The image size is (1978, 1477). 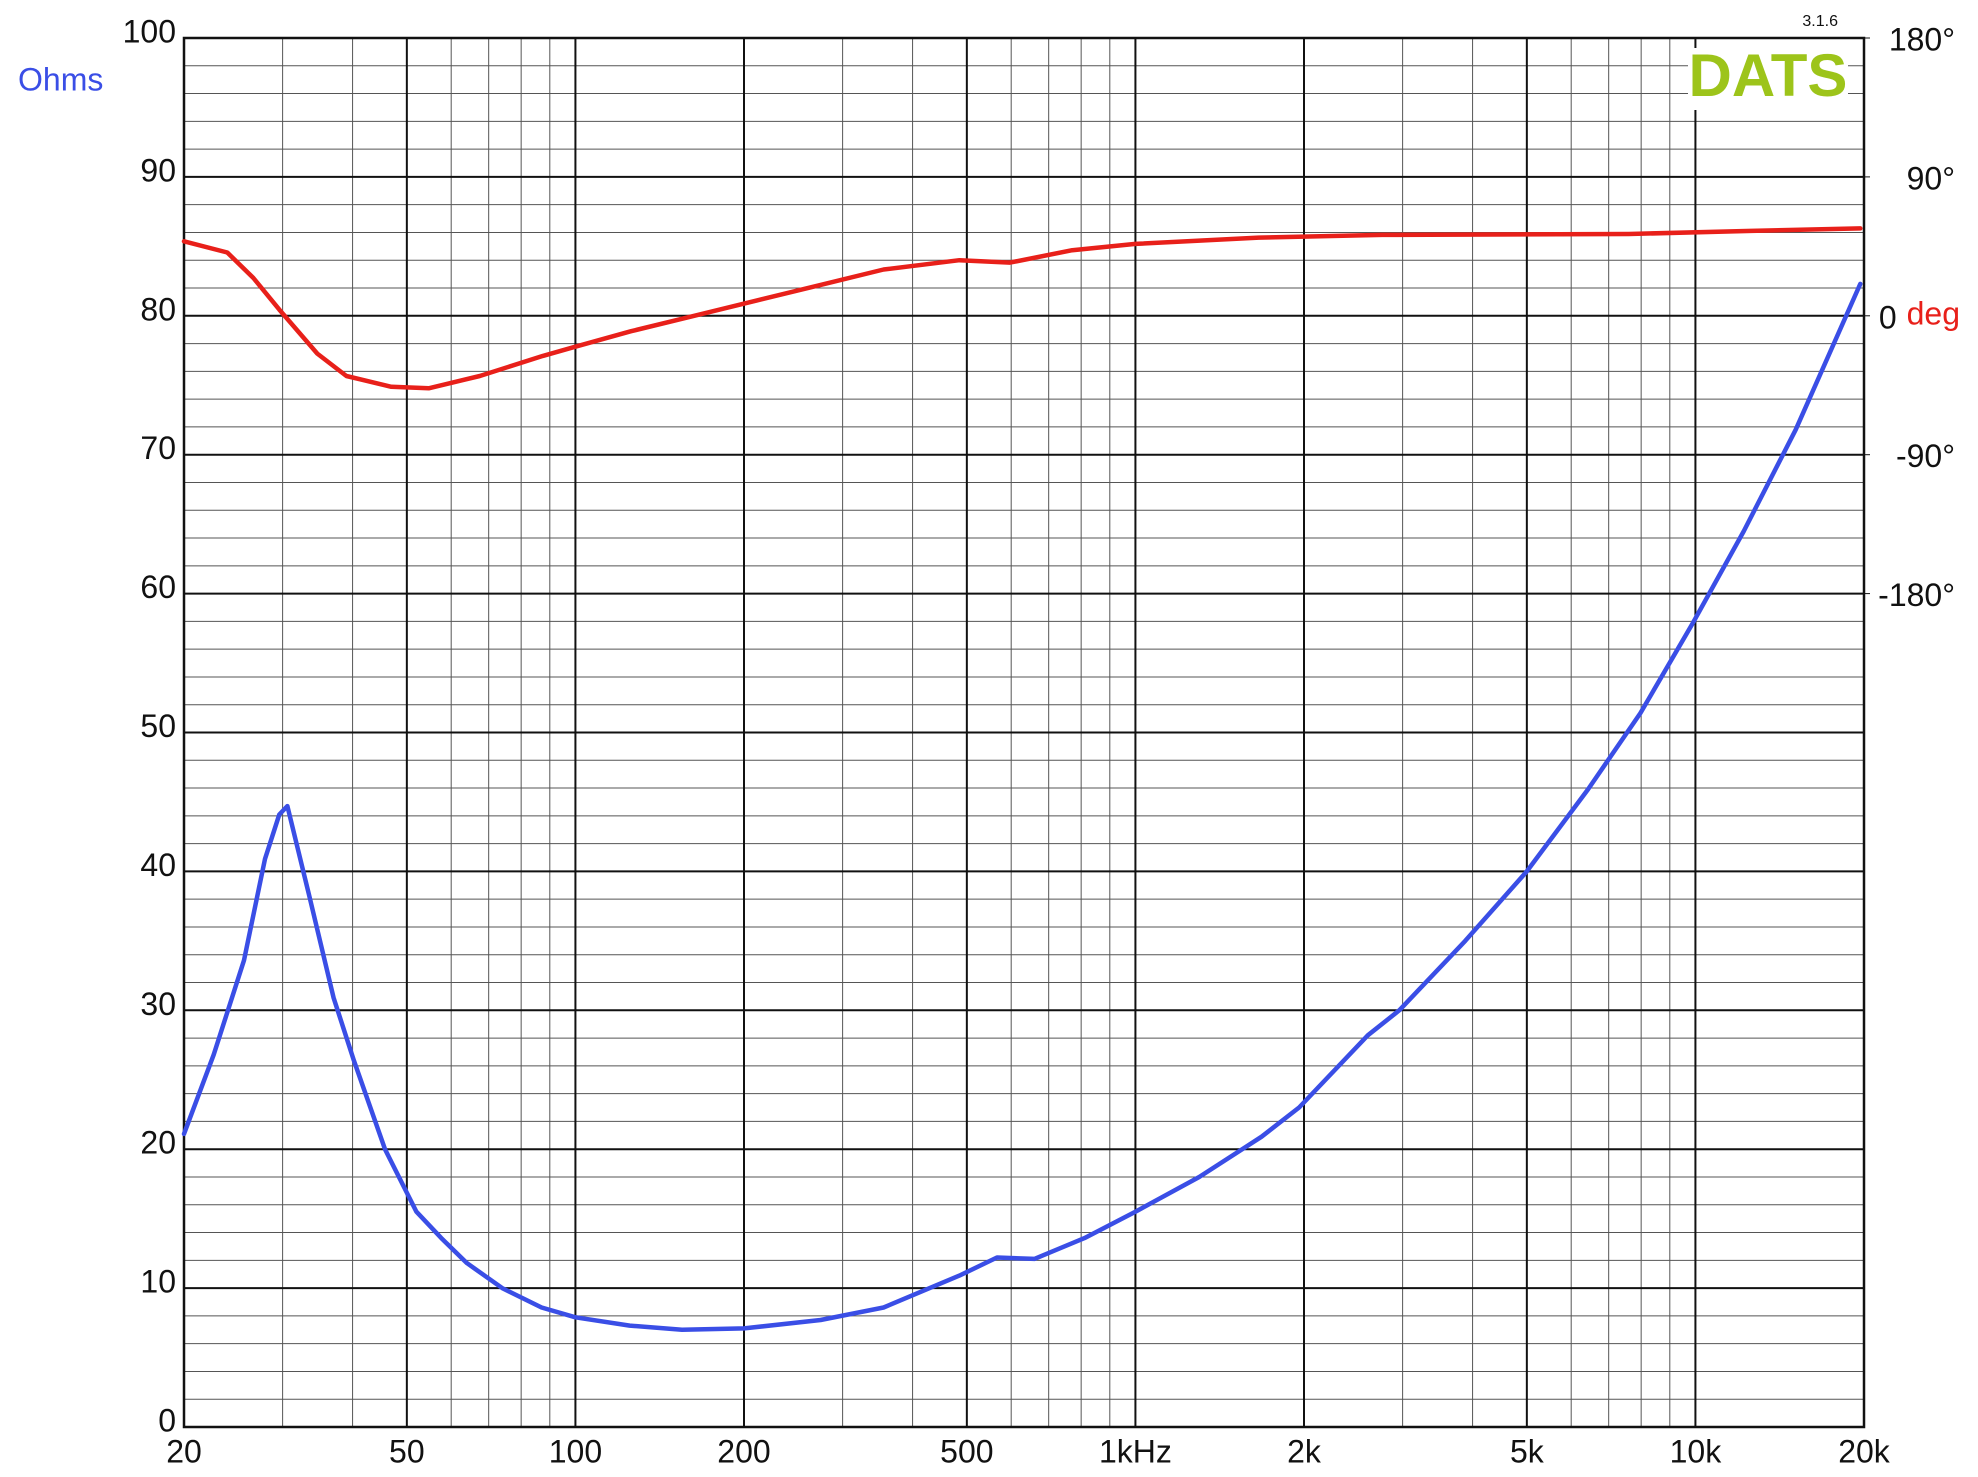 What do you see at coordinates (1820, 21) in the screenshot?
I see `version: 3.1.6` at bounding box center [1820, 21].